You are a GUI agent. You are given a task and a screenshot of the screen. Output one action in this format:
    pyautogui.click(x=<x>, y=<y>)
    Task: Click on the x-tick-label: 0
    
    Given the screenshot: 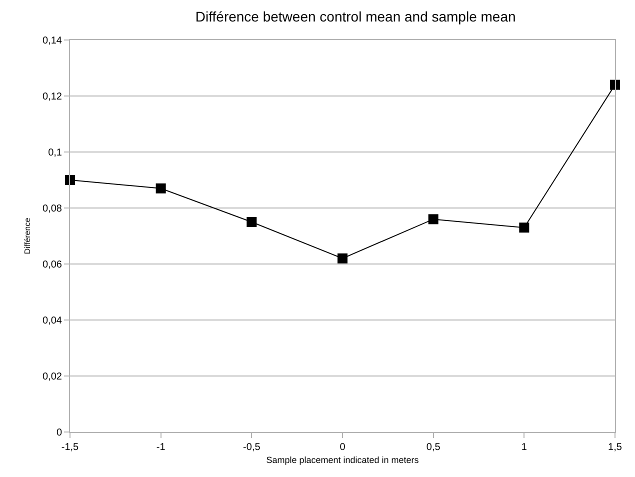 What is the action you would take?
    pyautogui.click(x=343, y=447)
    